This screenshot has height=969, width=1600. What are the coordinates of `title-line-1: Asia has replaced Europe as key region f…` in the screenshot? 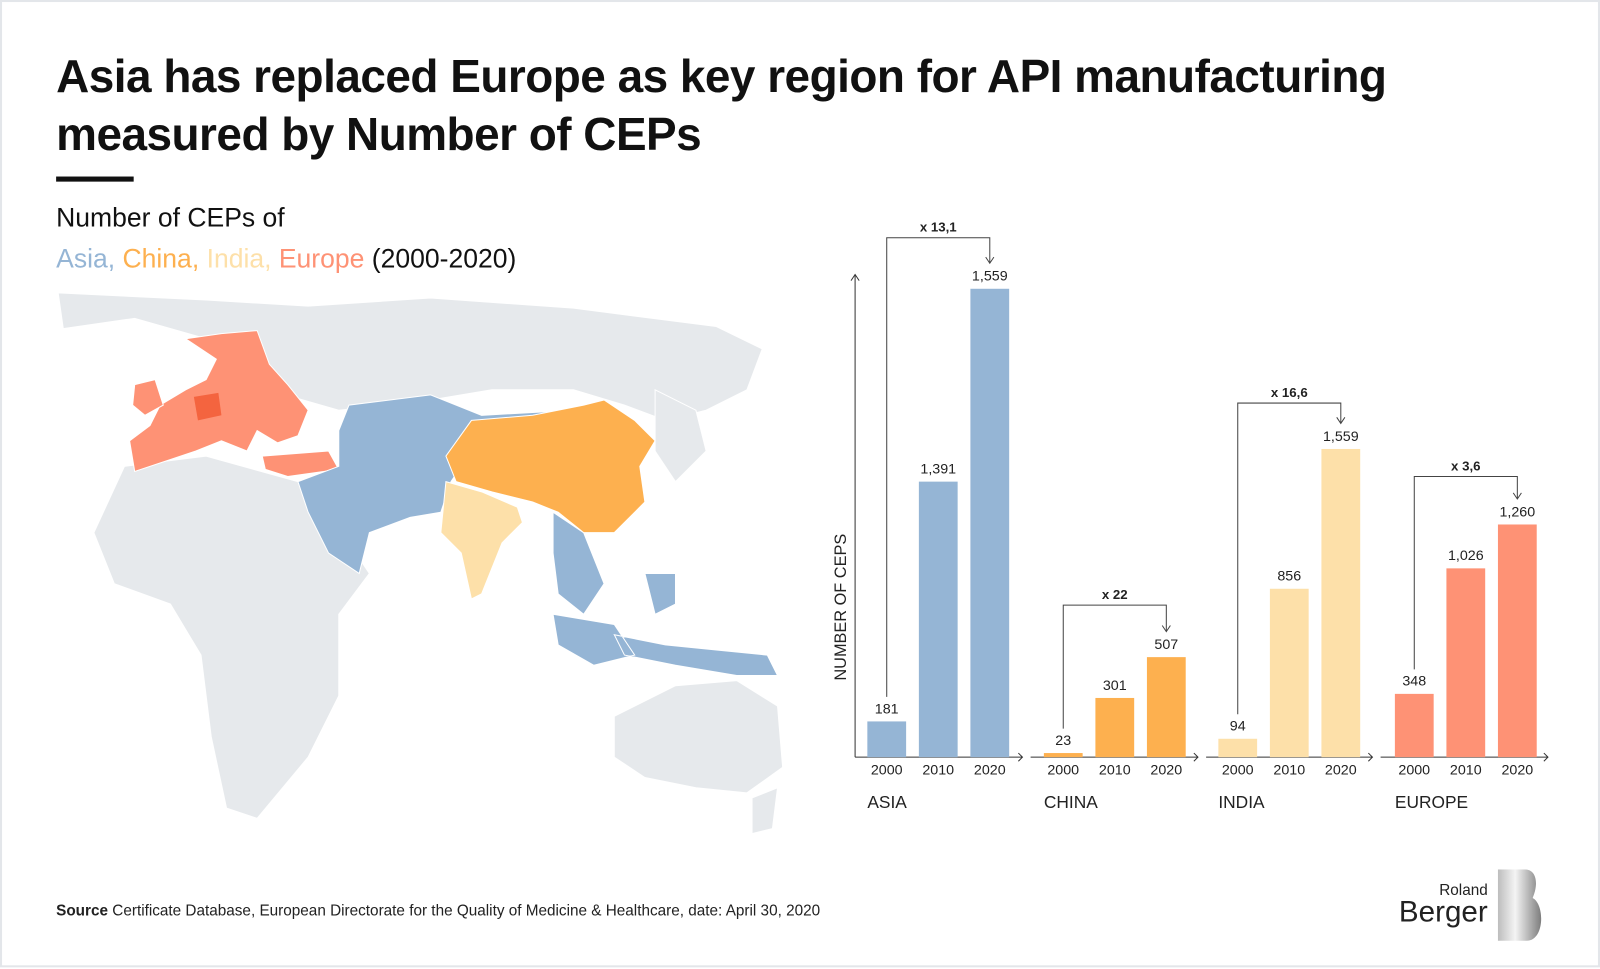 It's located at (721, 76).